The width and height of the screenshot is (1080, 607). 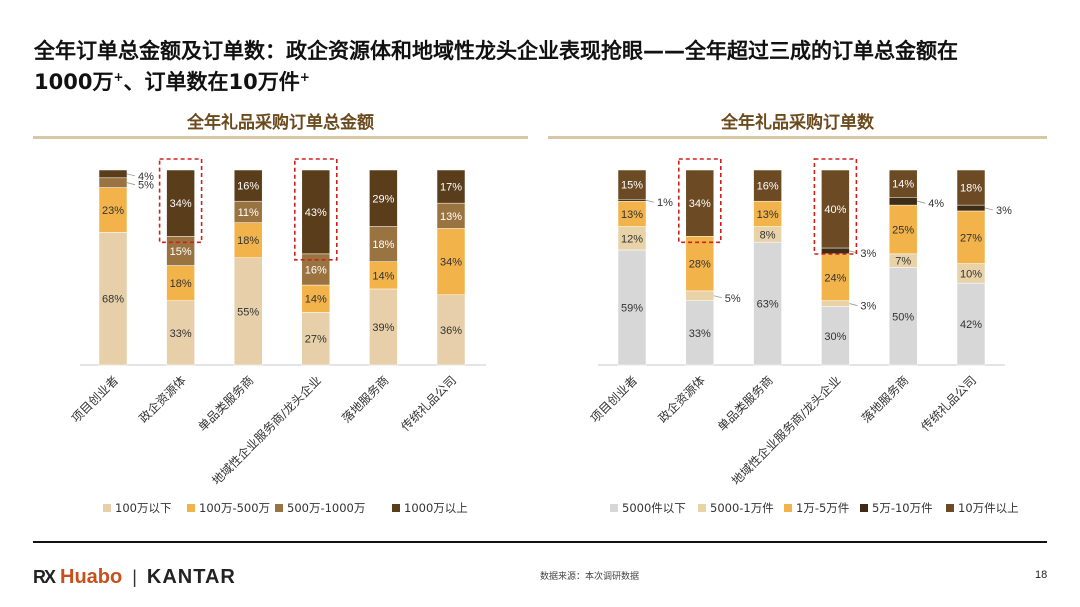 What do you see at coordinates (191, 577) in the screenshot?
I see `partner-name: KANTAR` at bounding box center [191, 577].